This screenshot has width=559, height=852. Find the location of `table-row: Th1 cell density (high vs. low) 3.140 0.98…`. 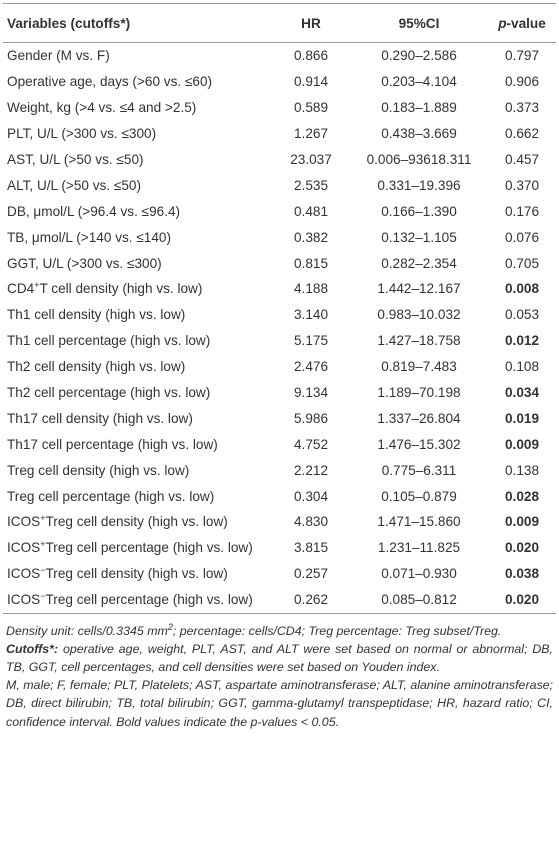

table-row: Th1 cell density (high vs. low) 3.140 0.98… is located at coordinates (279, 315).